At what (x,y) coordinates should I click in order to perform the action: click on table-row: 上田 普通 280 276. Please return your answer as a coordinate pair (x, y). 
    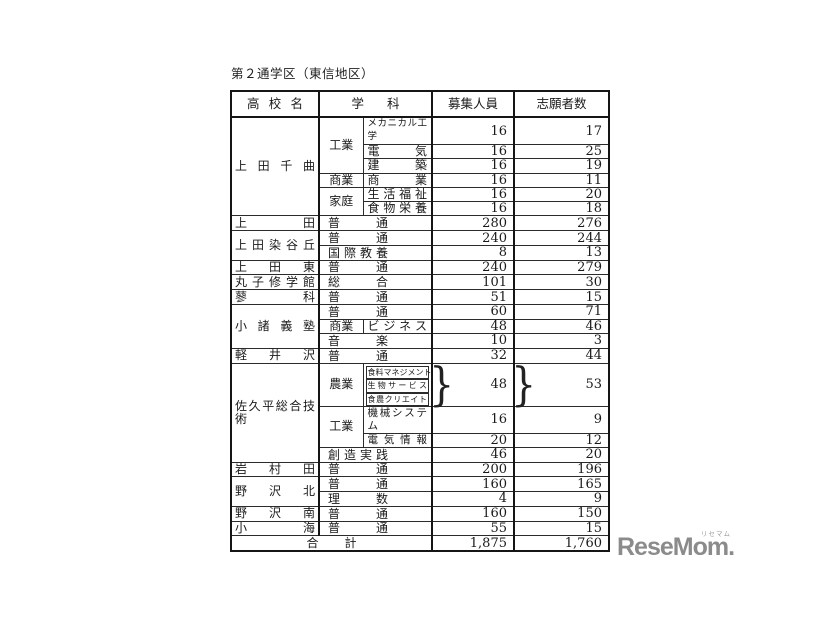
    Looking at the image, I should click on (420, 223).